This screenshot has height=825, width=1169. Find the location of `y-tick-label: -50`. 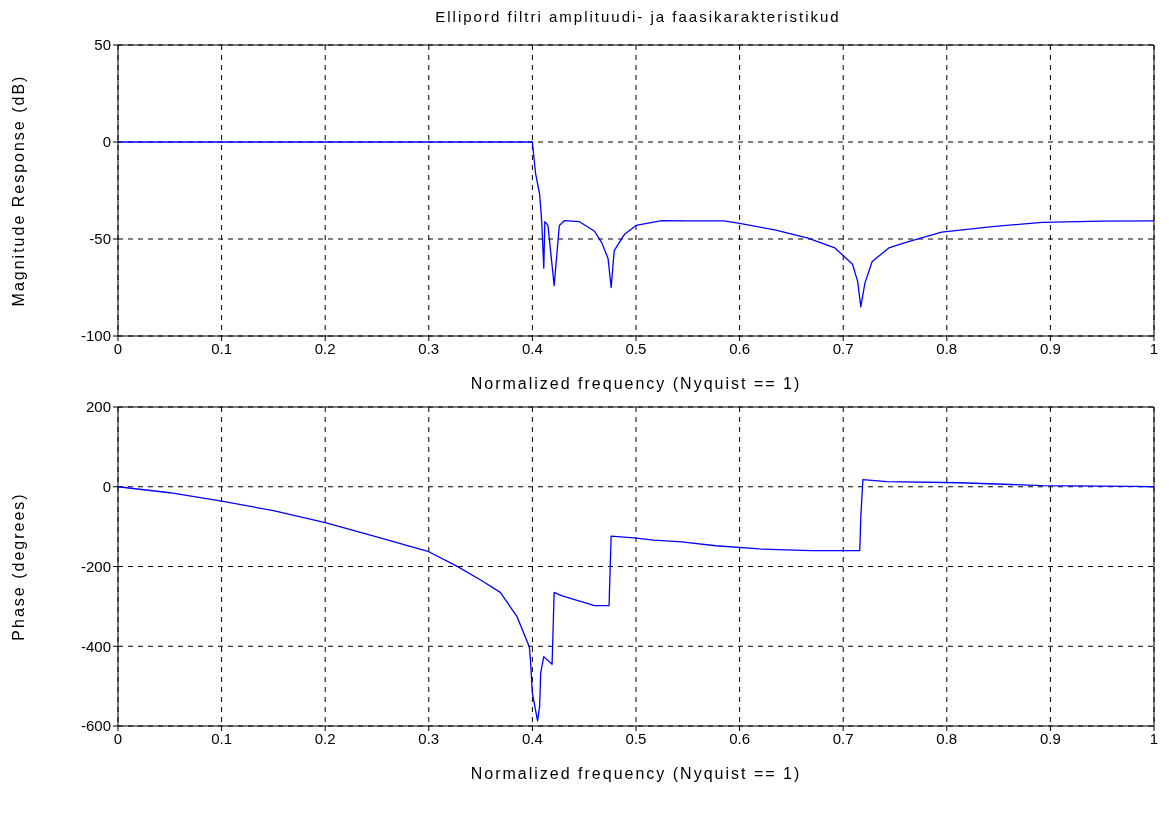

y-tick-label: -50 is located at coordinates (100, 239).